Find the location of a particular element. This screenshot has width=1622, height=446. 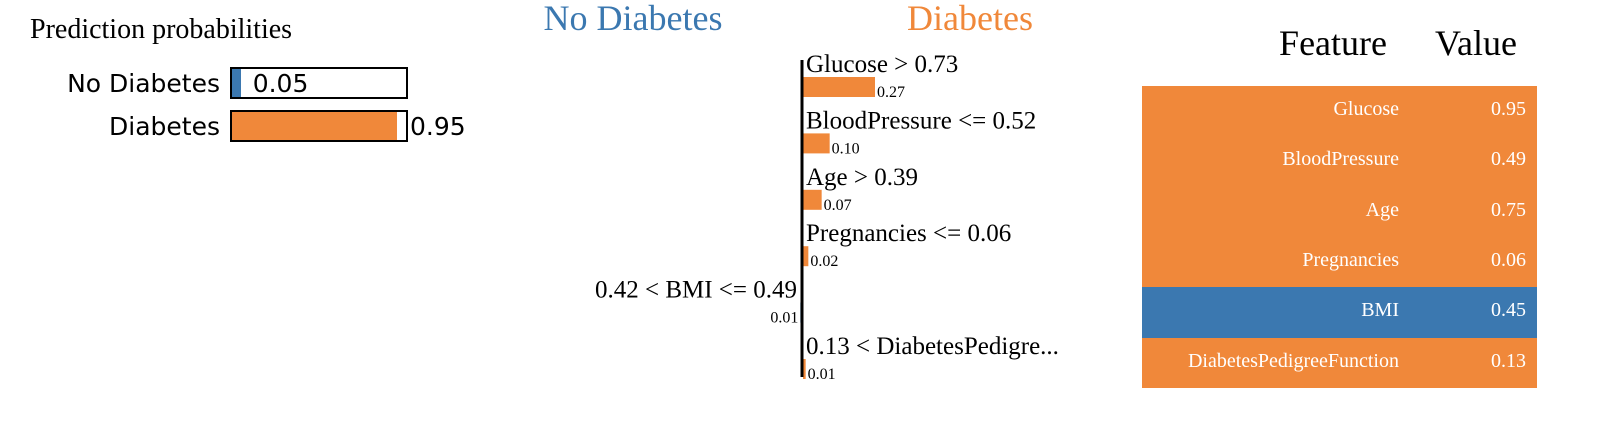

feature-value: 0.95 is located at coordinates (1508, 109).